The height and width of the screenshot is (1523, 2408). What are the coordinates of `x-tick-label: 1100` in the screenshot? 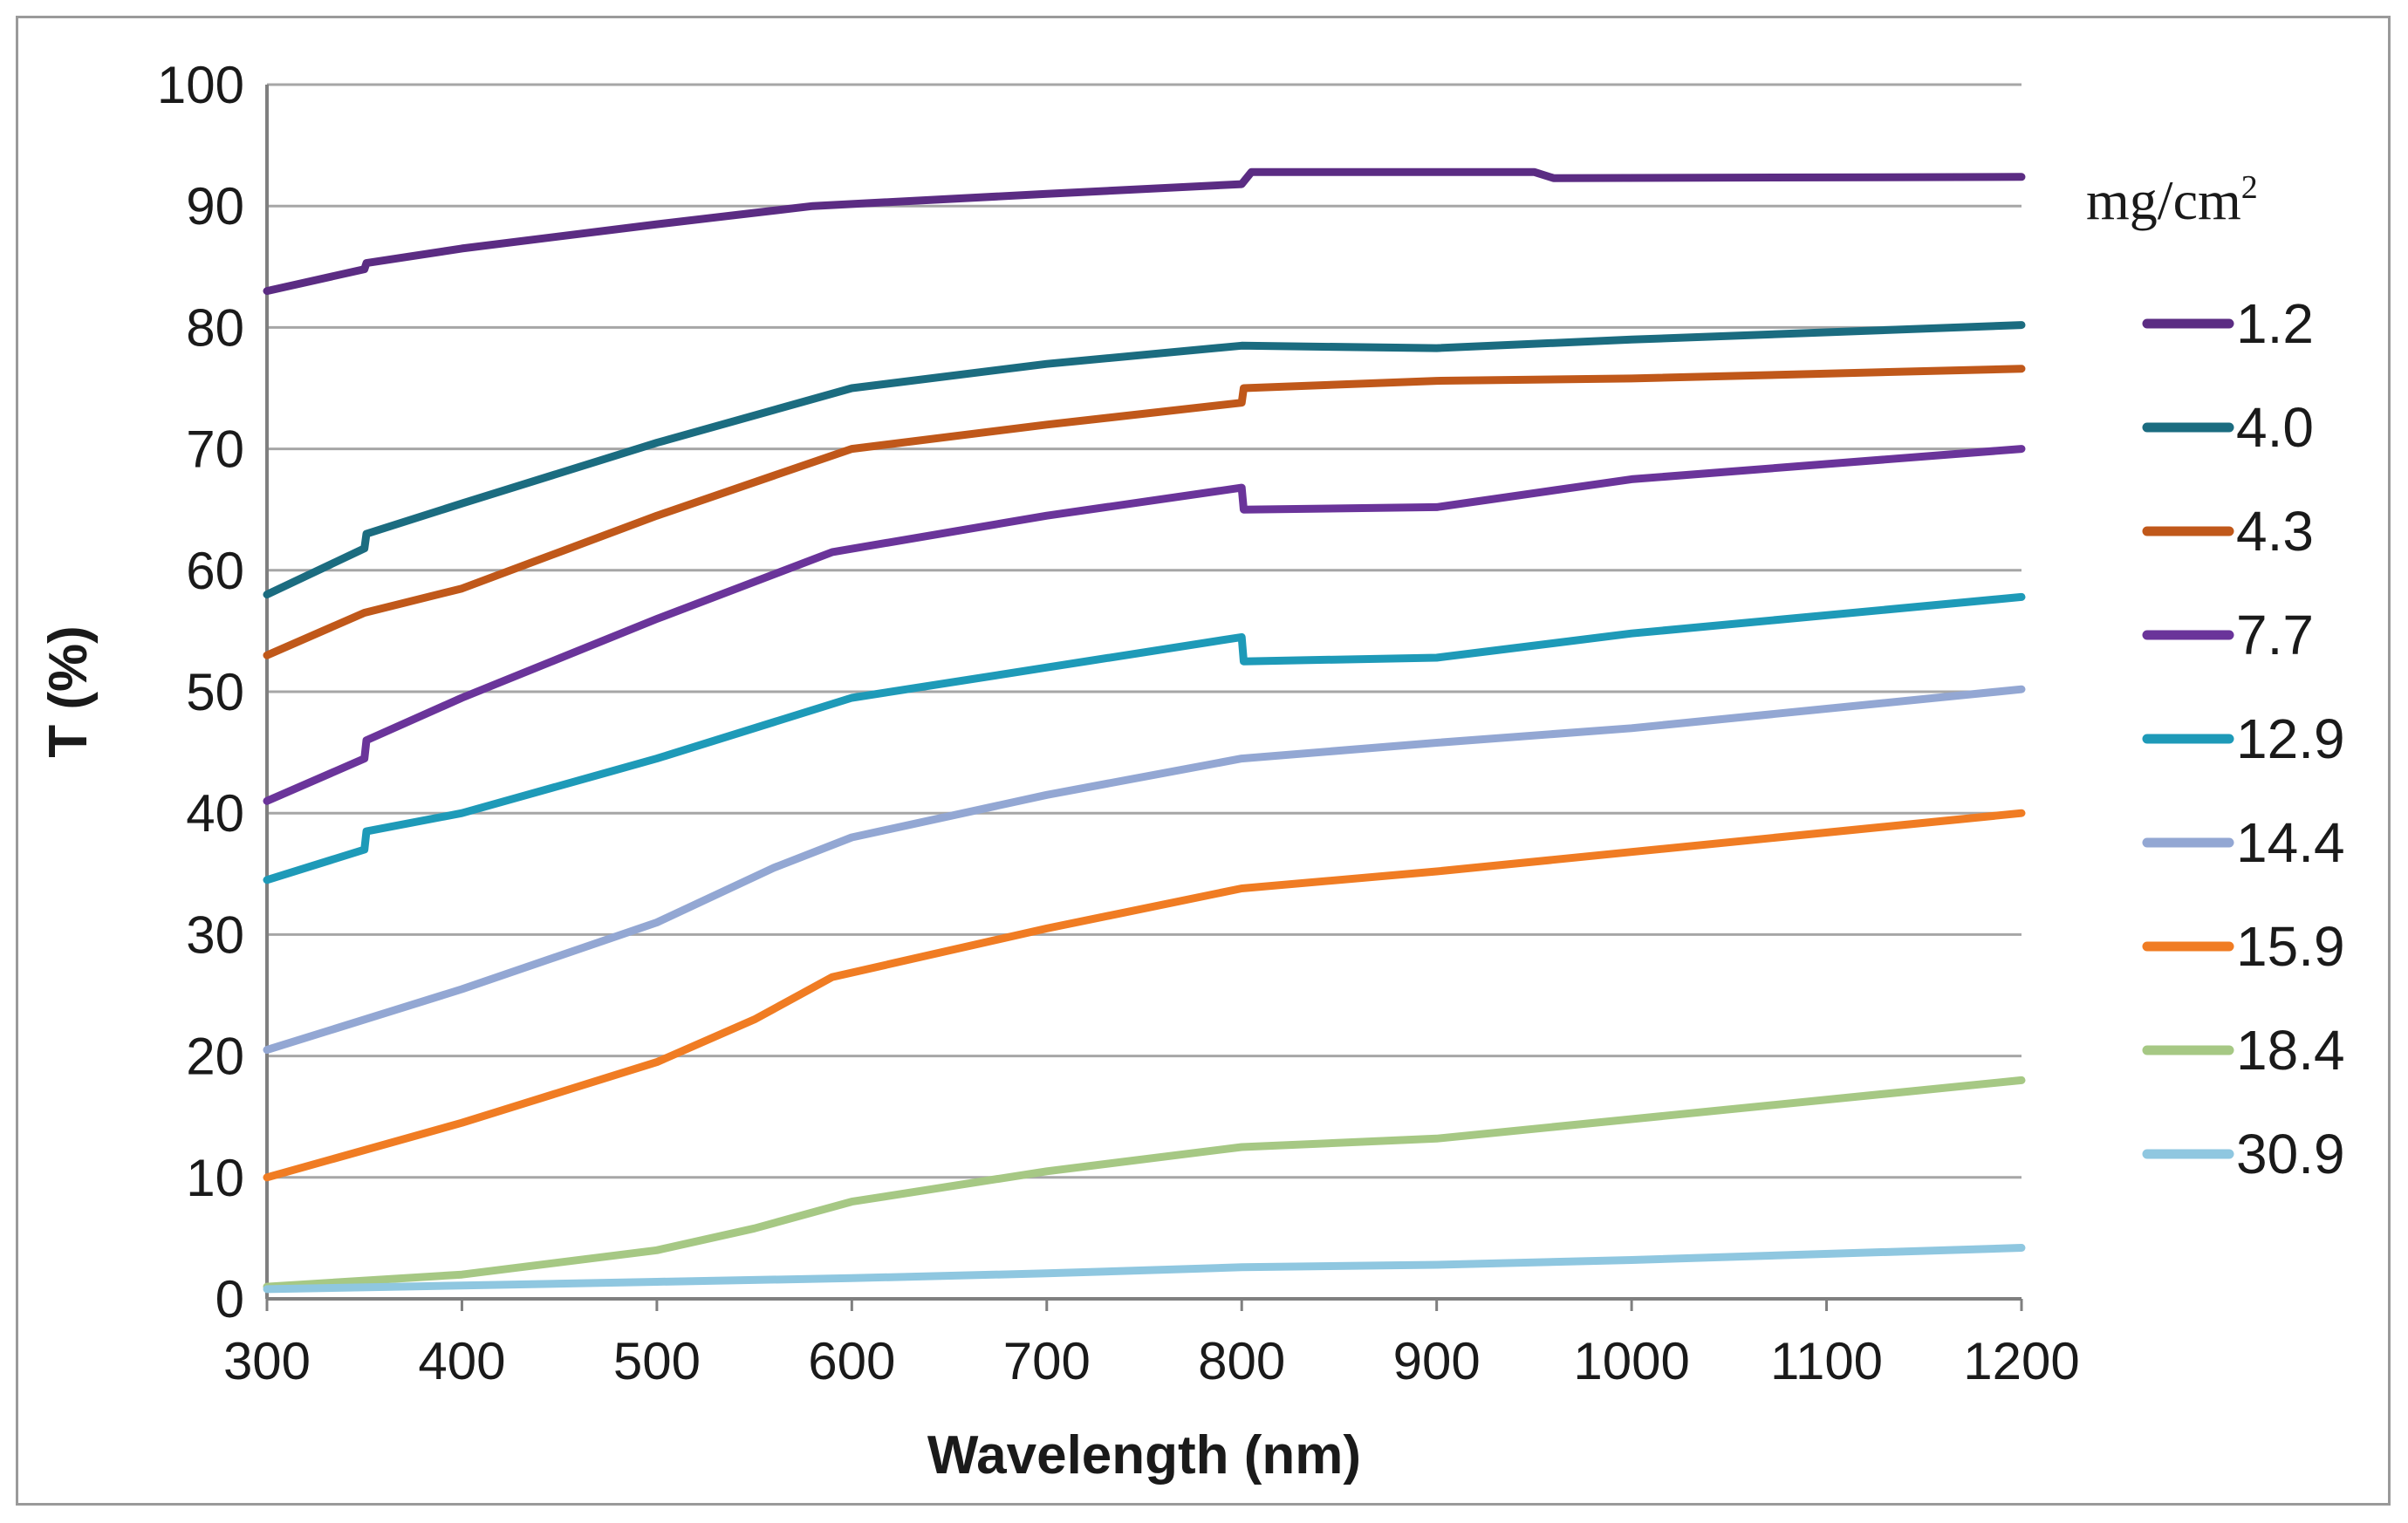 It's located at (1827, 1361).